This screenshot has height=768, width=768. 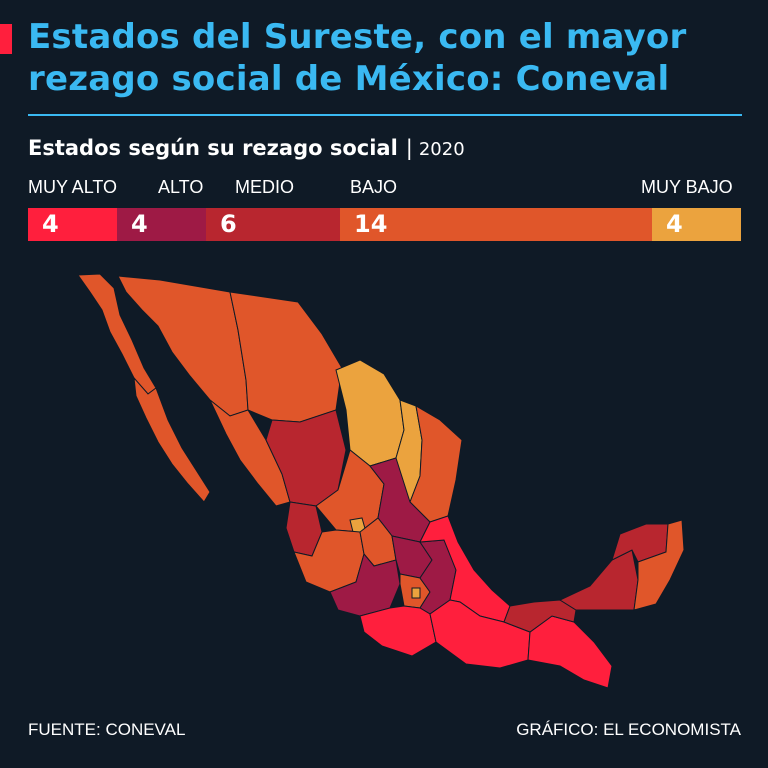 I want to click on title-divider, so click(x=385, y=115).